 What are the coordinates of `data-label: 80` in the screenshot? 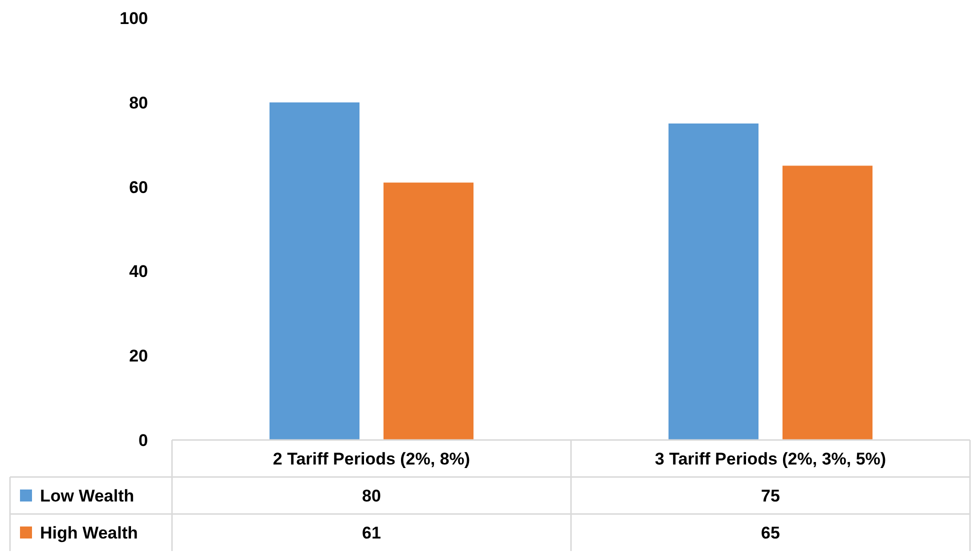 It's located at (371, 496).